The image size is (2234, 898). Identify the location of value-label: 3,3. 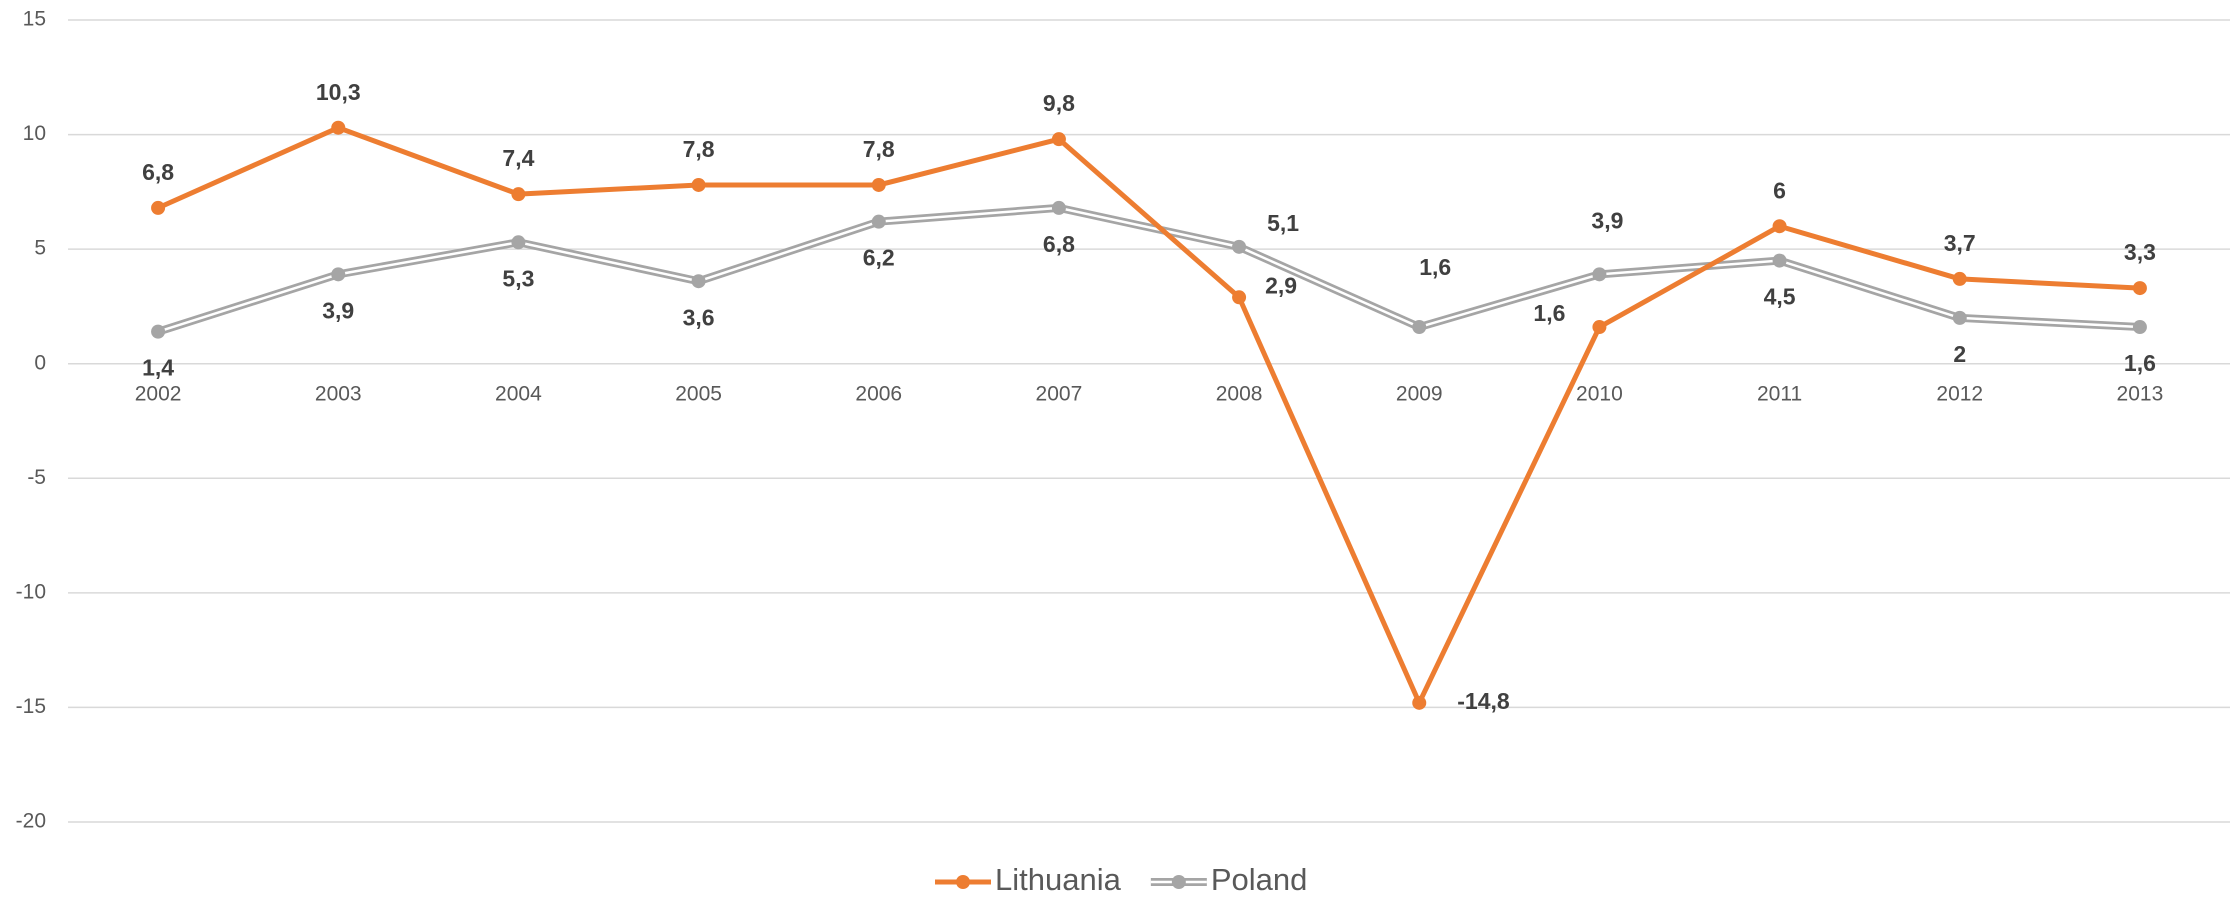
(2140, 252).